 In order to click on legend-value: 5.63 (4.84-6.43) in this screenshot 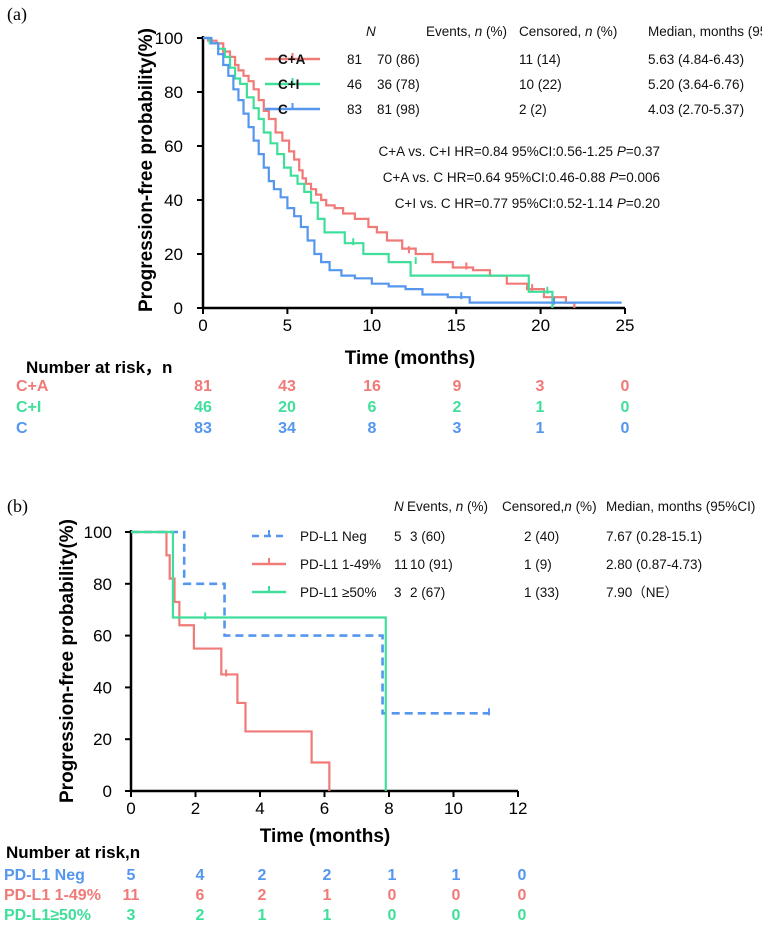, I will do `click(696, 59)`.